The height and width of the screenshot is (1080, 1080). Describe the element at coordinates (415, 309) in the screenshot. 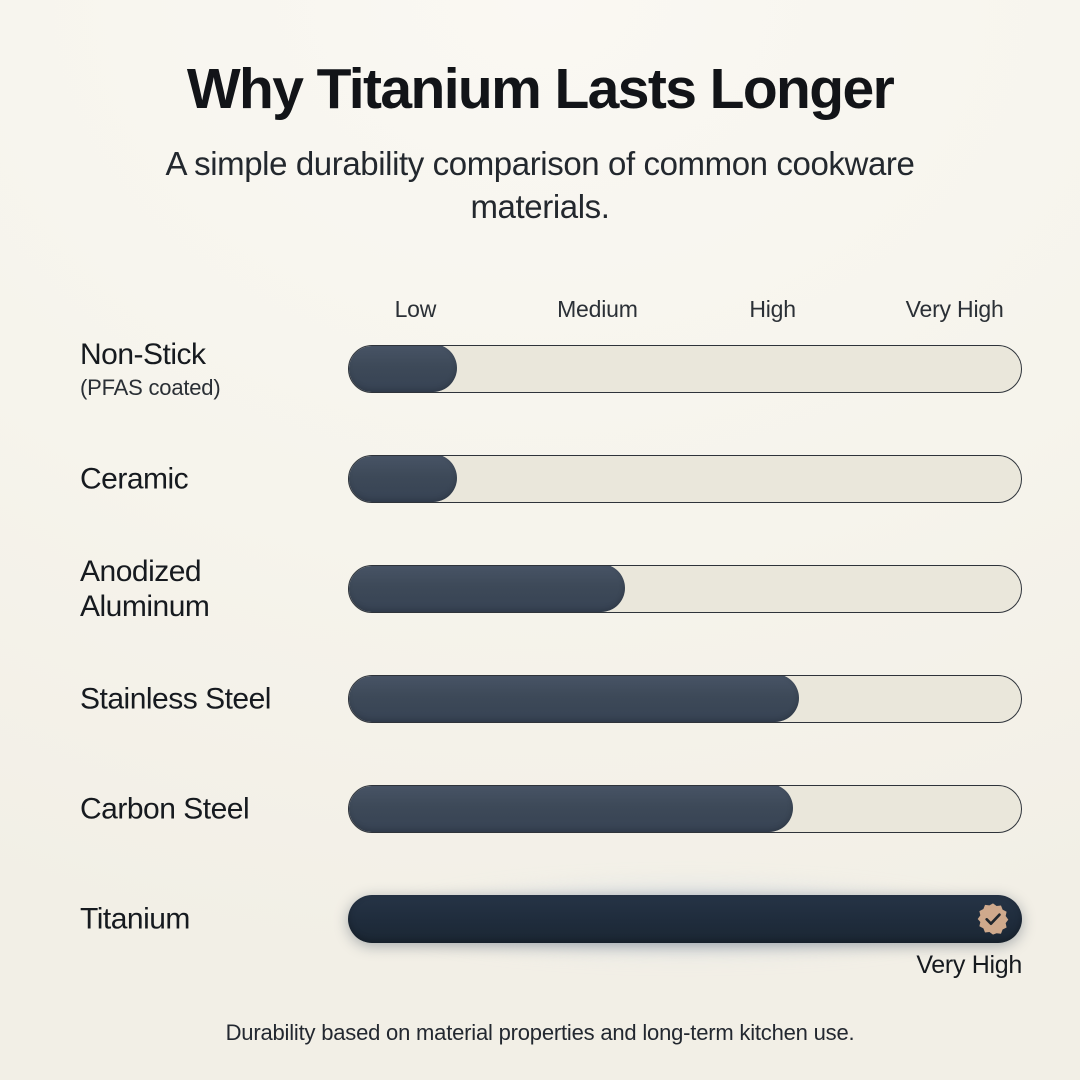

I see `axis-tick-low: Low` at that location.